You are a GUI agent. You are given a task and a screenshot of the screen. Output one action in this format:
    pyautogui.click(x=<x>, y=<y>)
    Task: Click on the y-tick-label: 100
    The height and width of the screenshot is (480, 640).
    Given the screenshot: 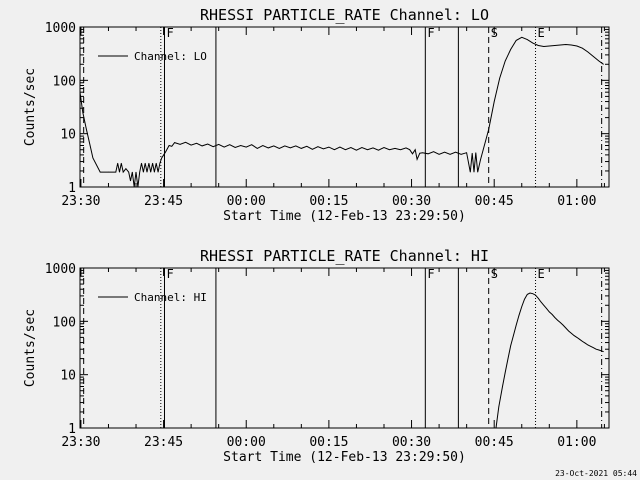 What is the action you would take?
    pyautogui.click(x=64, y=322)
    